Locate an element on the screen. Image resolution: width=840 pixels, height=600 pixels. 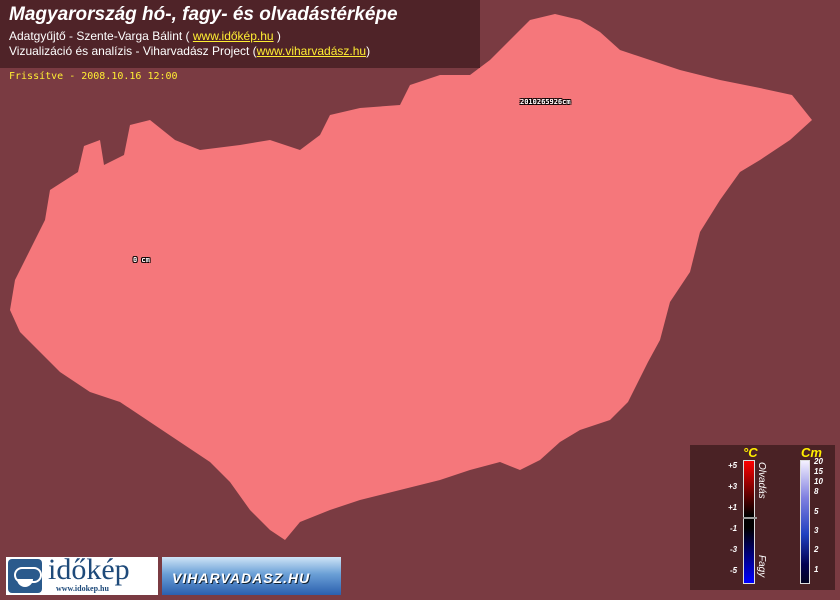
station-label: 2010265926cm is located at coordinates (545, 102).